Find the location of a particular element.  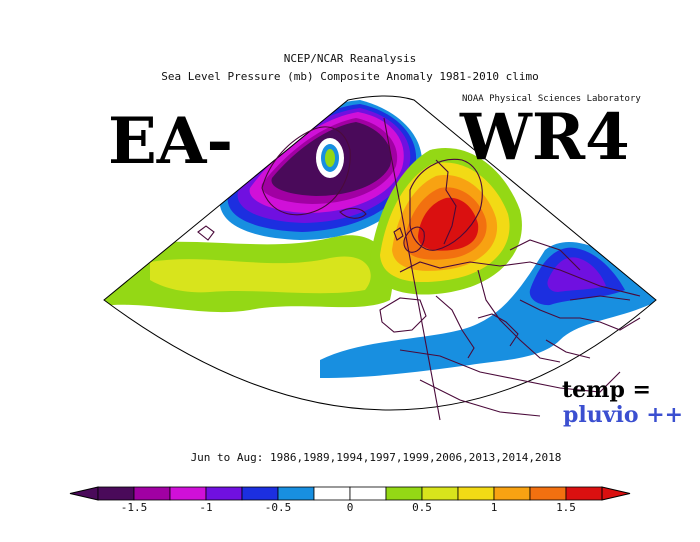

wr-label: WR4 is located at coordinates (545, 137).